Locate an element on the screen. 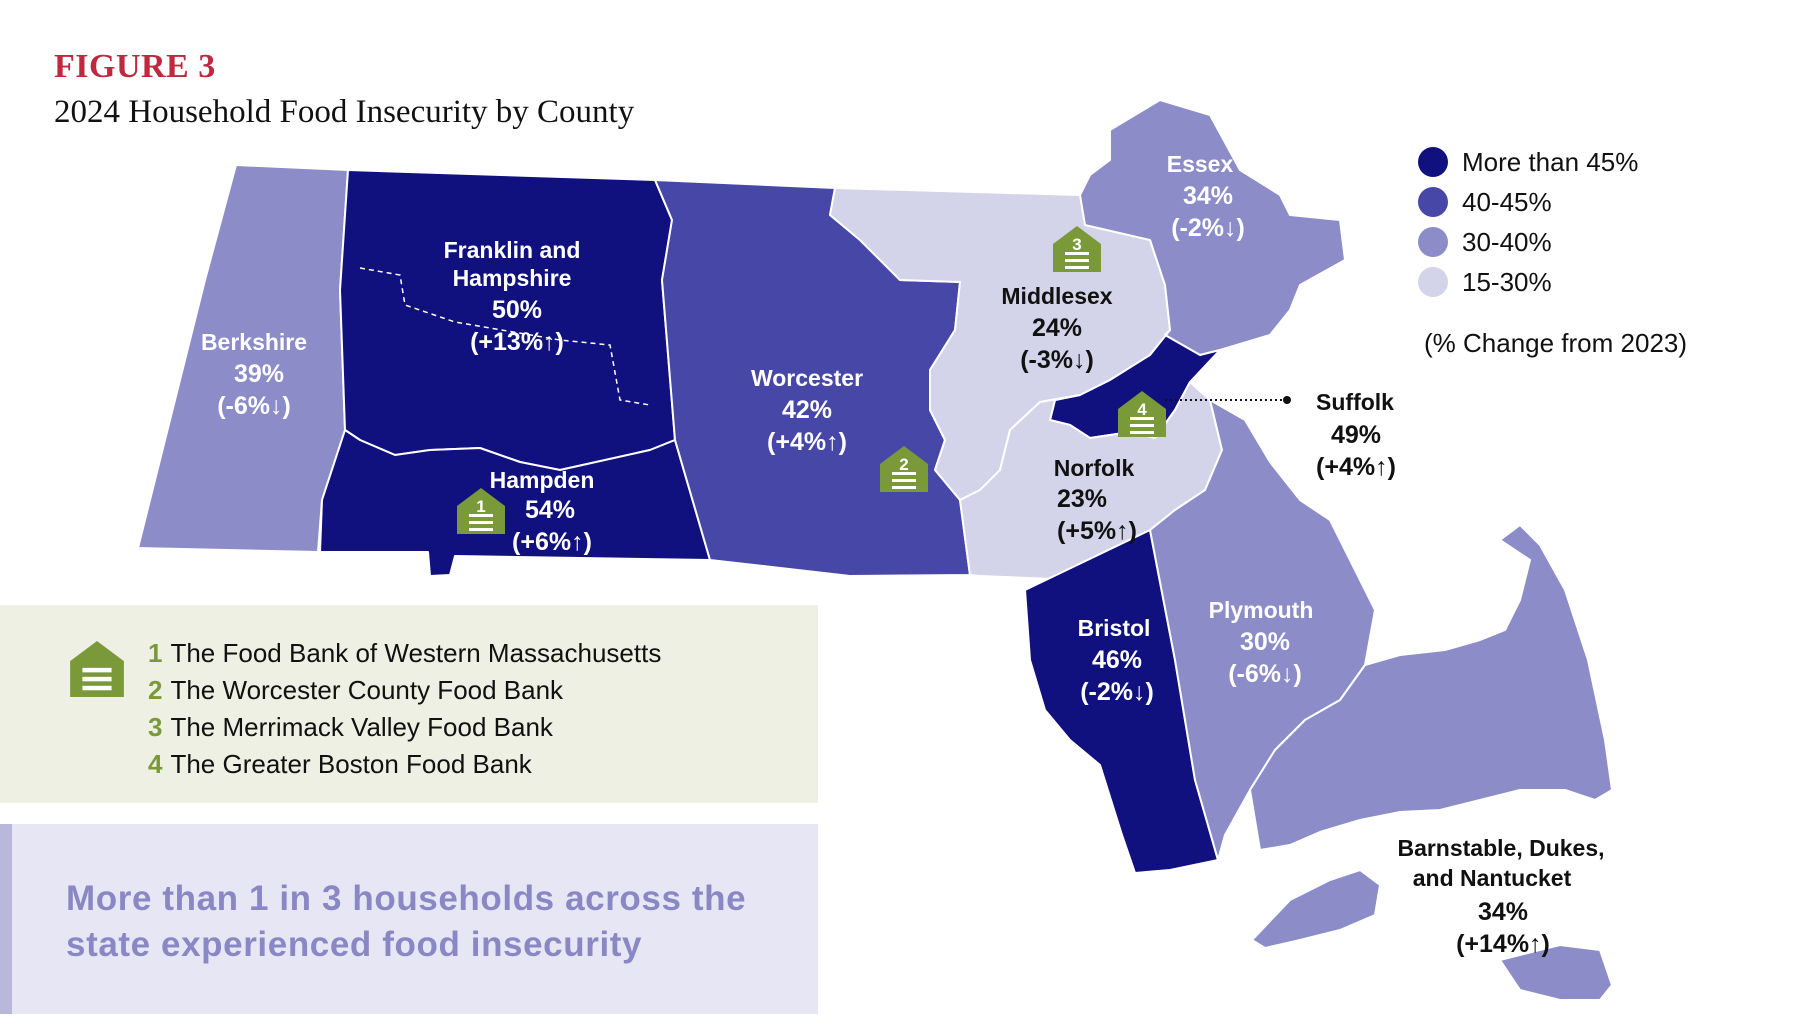  legend-item-40-45: 40-45% is located at coordinates (1528, 202).